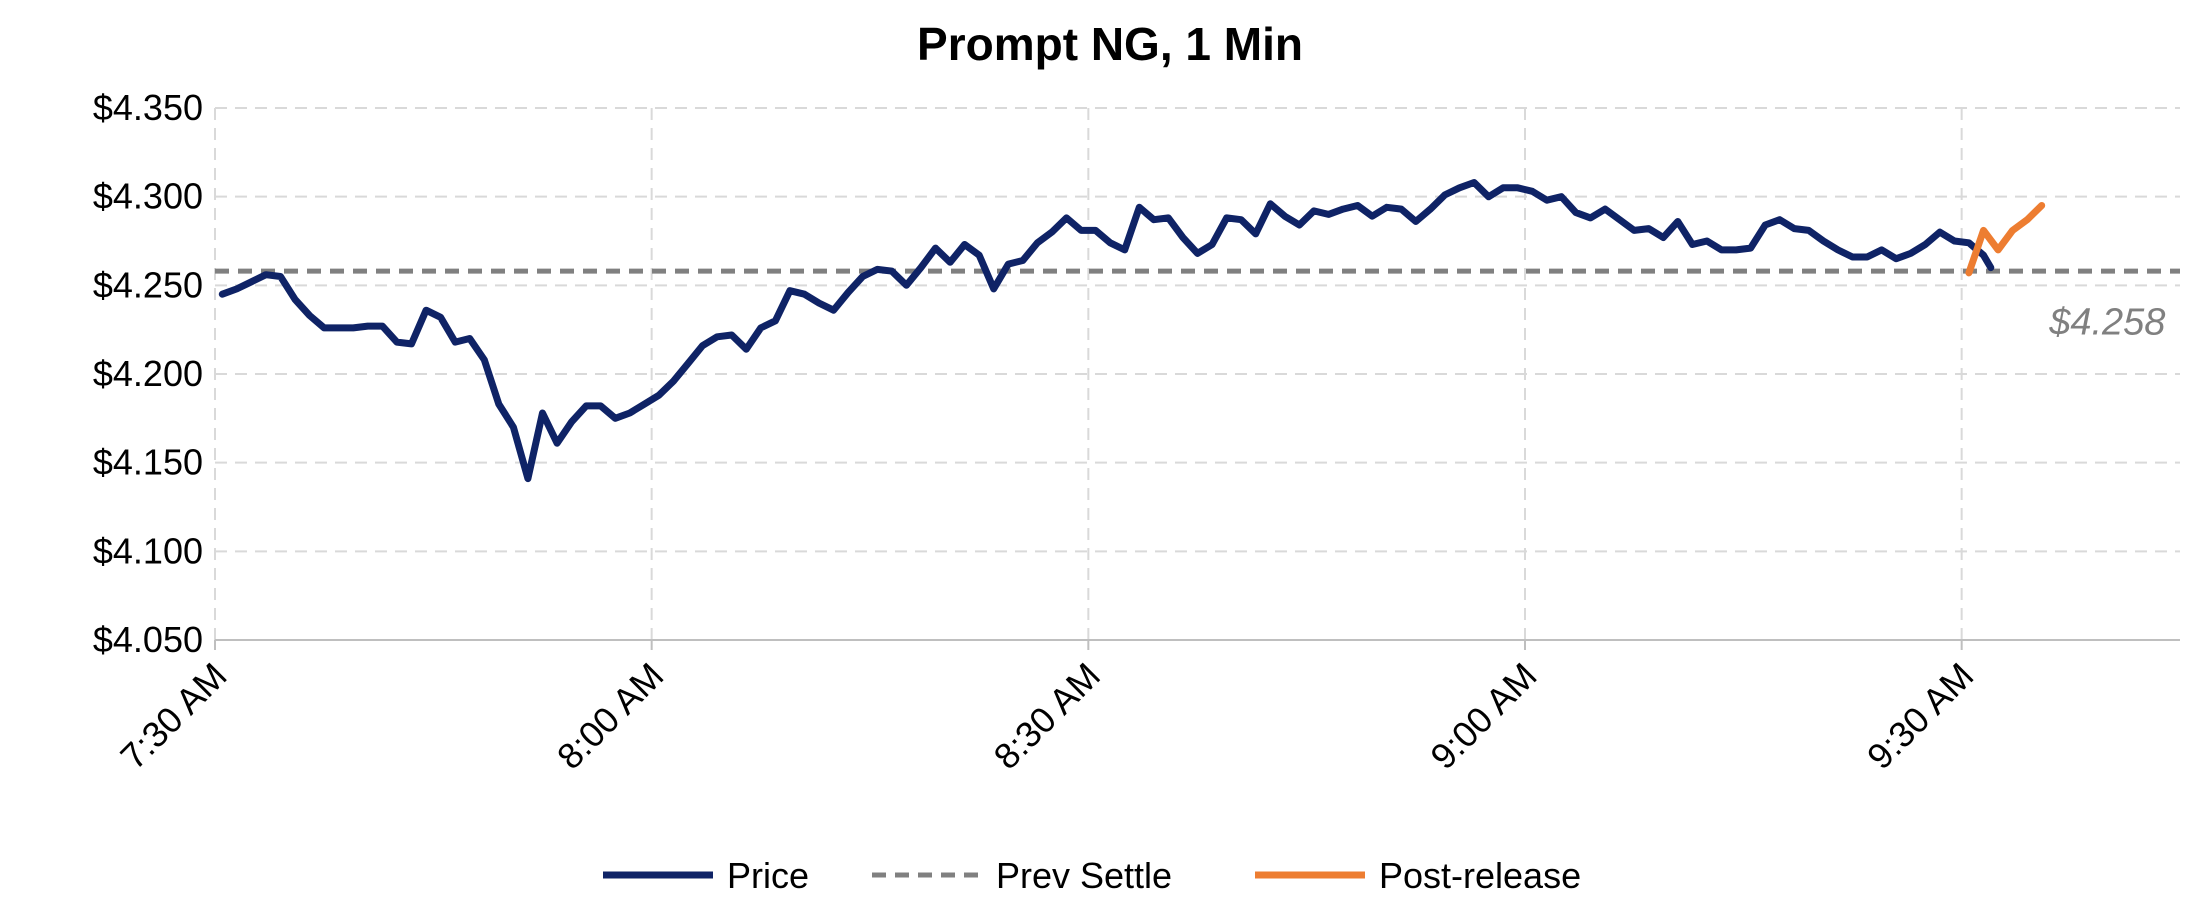 This screenshot has height=902, width=2209. What do you see at coordinates (148, 196) in the screenshot?
I see `y-tick-label: $4.300` at bounding box center [148, 196].